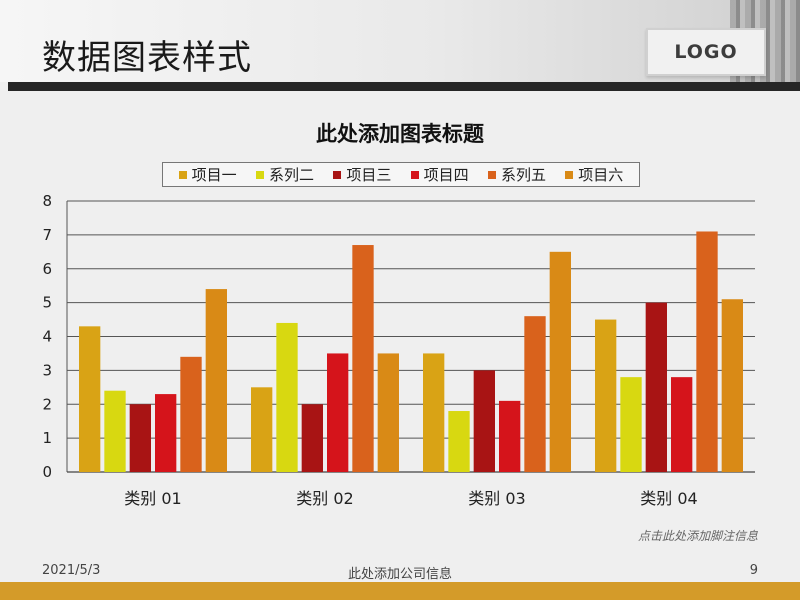 The width and height of the screenshot is (800, 600). Describe the element at coordinates (446, 175) in the screenshot. I see `legend-label: 项目四` at that location.